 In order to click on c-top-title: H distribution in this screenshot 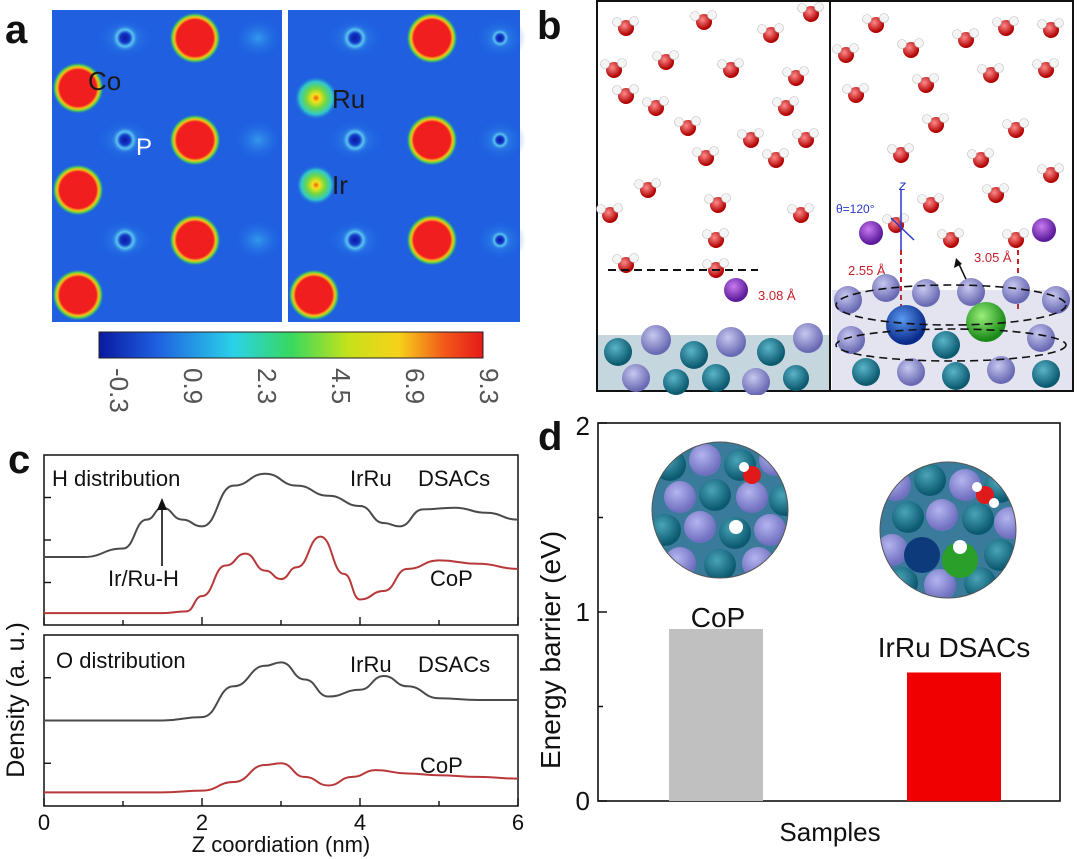, I will do `click(116, 478)`.